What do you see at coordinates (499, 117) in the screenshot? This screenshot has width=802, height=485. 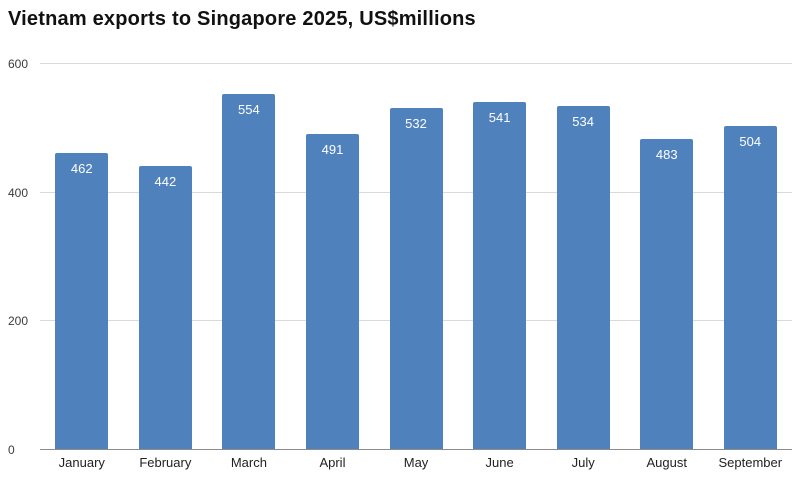 I see `bar-value-label: 541` at bounding box center [499, 117].